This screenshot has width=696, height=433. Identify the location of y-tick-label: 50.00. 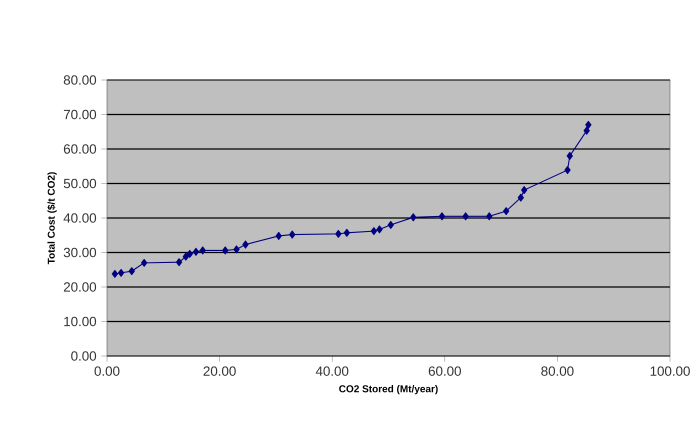
(80, 183).